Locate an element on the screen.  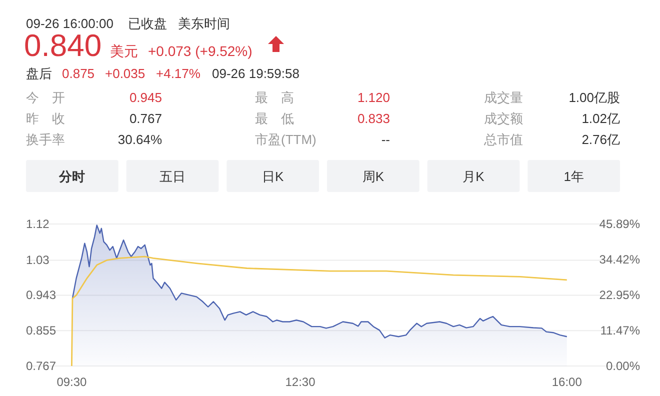
text: 1.00亿股 is located at coordinates (594, 97).